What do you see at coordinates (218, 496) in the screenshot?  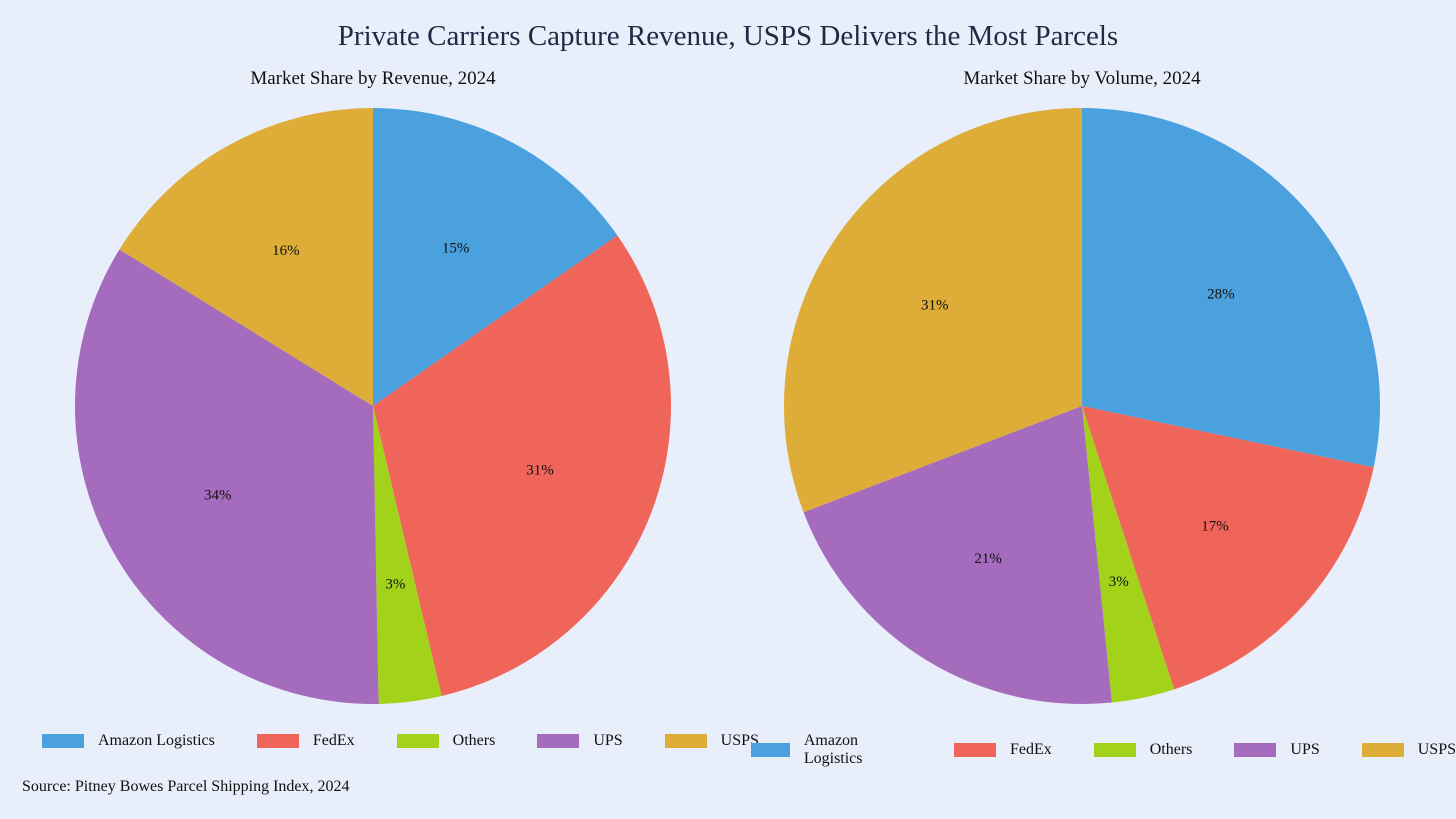 I see `revenue-label-ups: 34%` at bounding box center [218, 496].